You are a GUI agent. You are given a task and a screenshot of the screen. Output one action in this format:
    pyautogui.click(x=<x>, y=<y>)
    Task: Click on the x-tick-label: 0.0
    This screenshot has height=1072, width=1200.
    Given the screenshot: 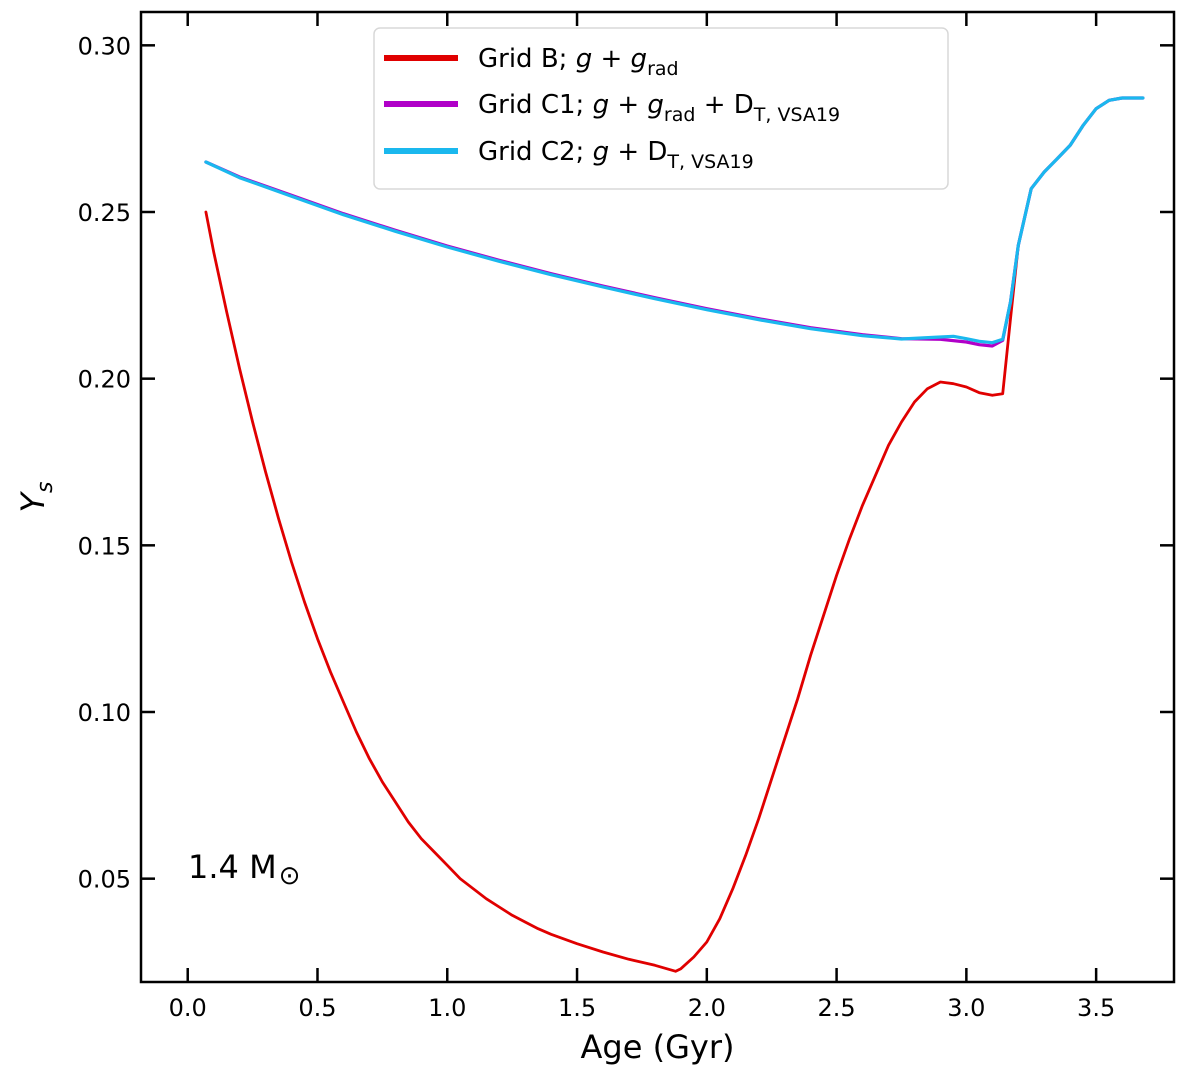 What is the action you would take?
    pyautogui.click(x=188, y=1008)
    